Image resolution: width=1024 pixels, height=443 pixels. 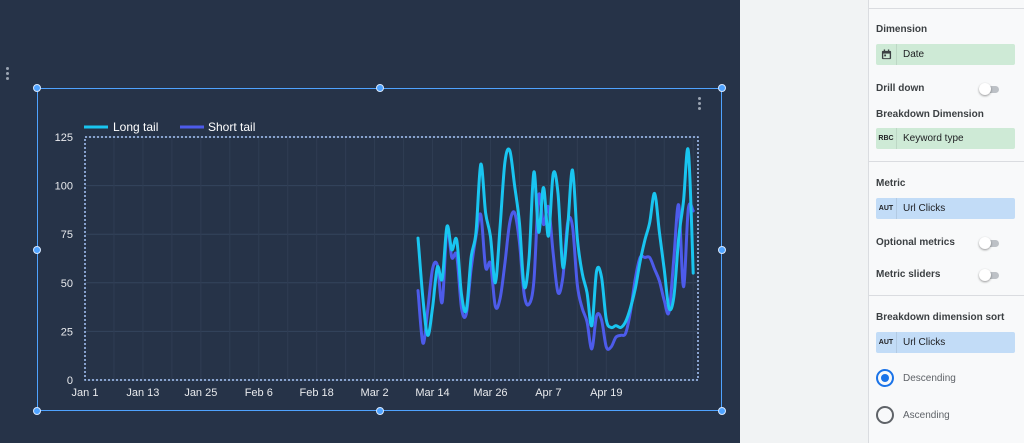 What do you see at coordinates (555, 271) in the screenshot?
I see `series-line-short-tail` at bounding box center [555, 271].